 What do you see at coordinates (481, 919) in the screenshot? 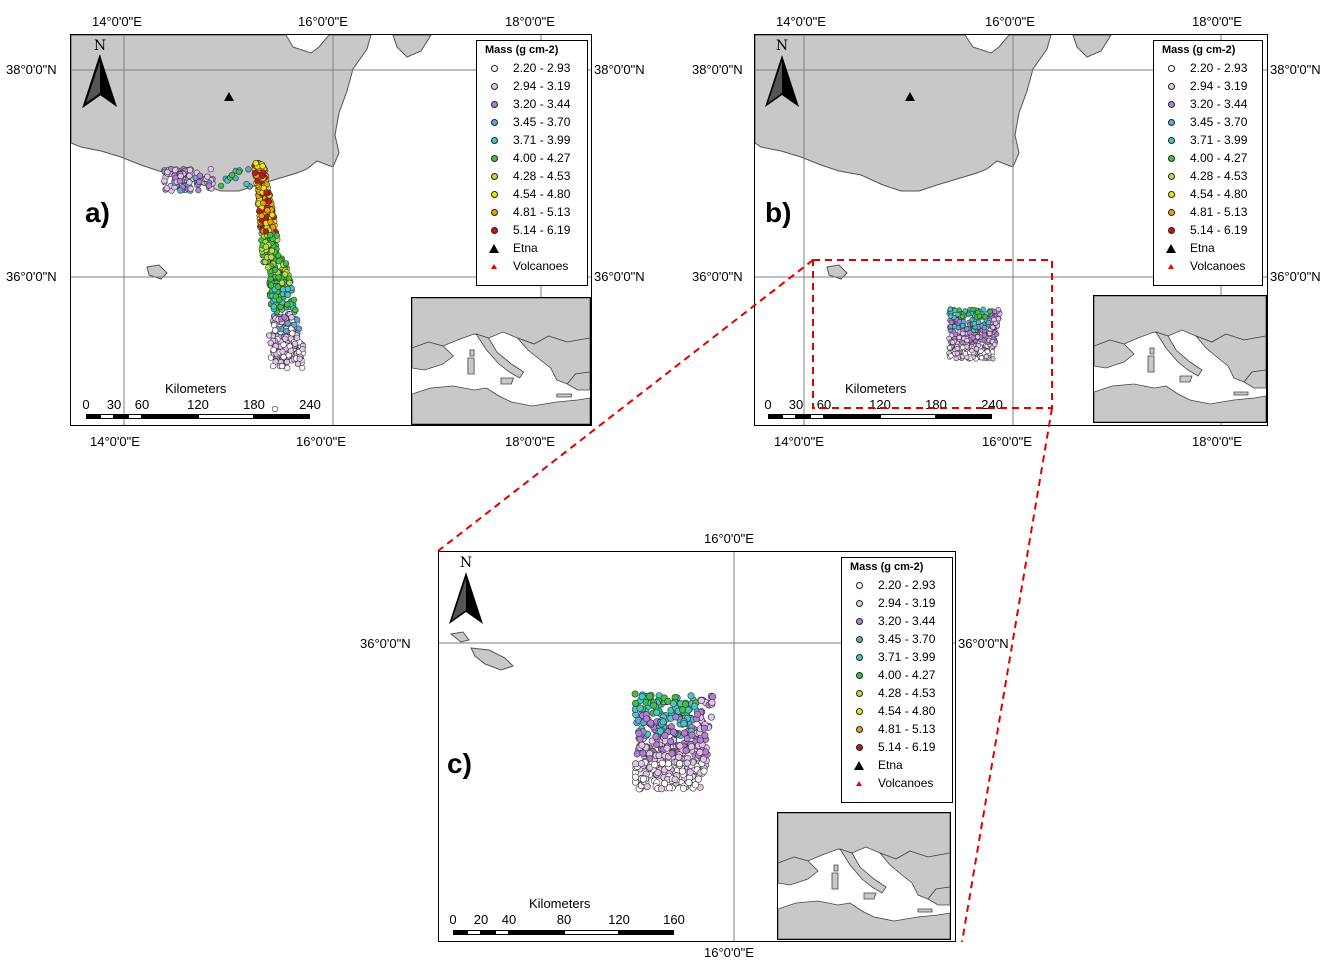
I see `scalebar-tick: 20` at bounding box center [481, 919].